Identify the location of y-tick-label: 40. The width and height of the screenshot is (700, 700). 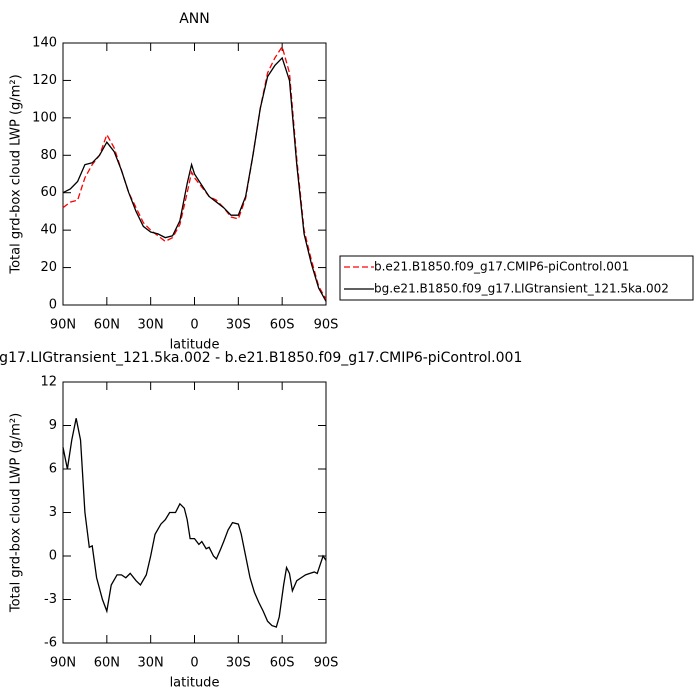
(48, 230).